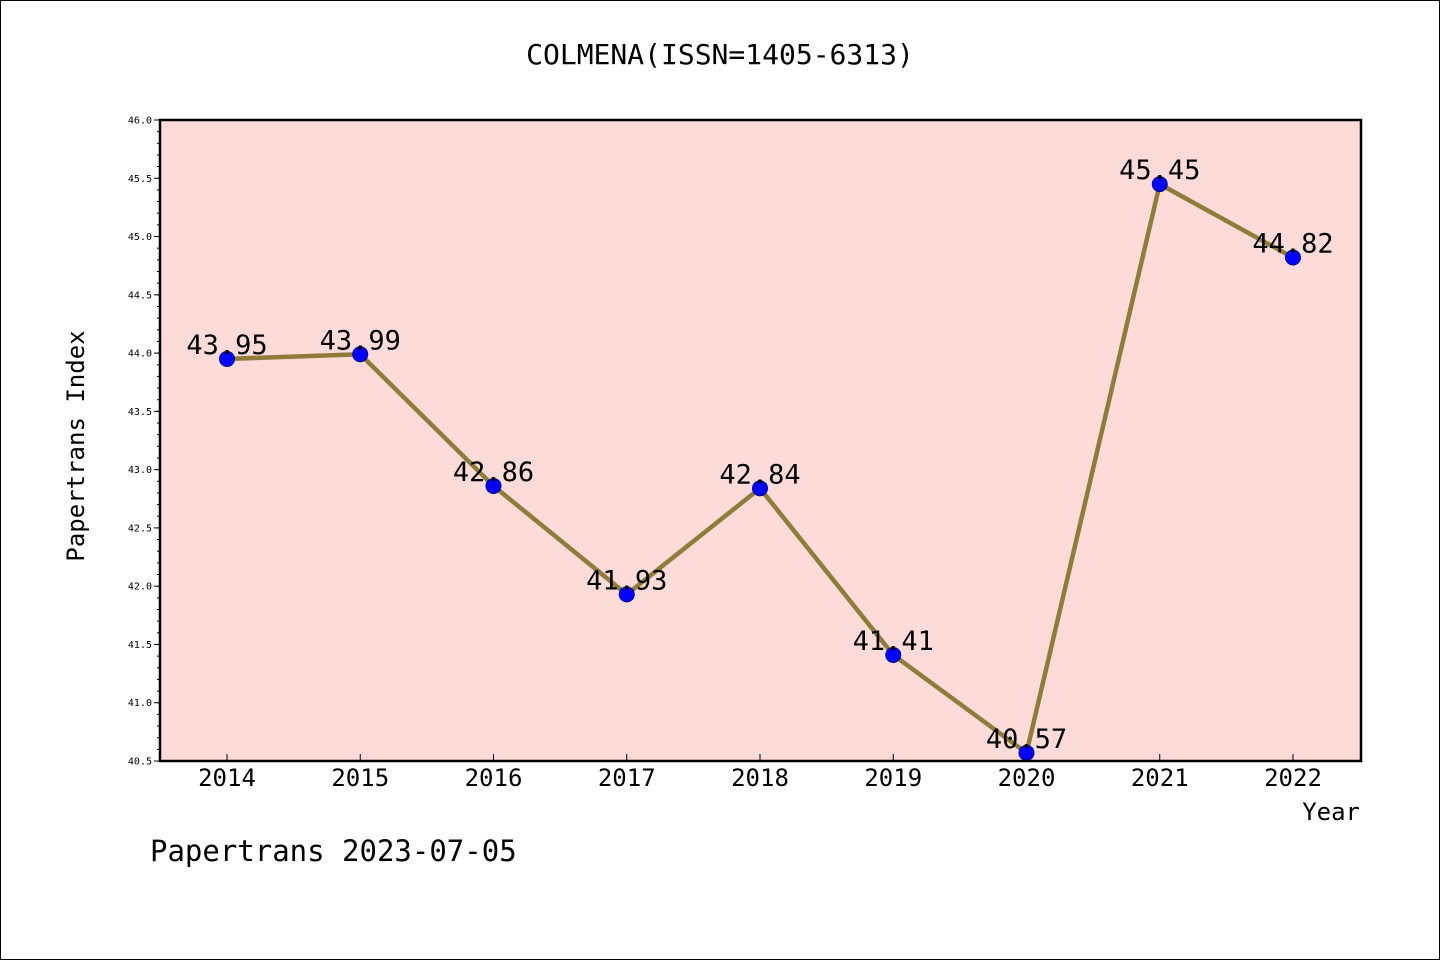 The height and width of the screenshot is (960, 1440). What do you see at coordinates (360, 778) in the screenshot?
I see `x-tick-label: 2015` at bounding box center [360, 778].